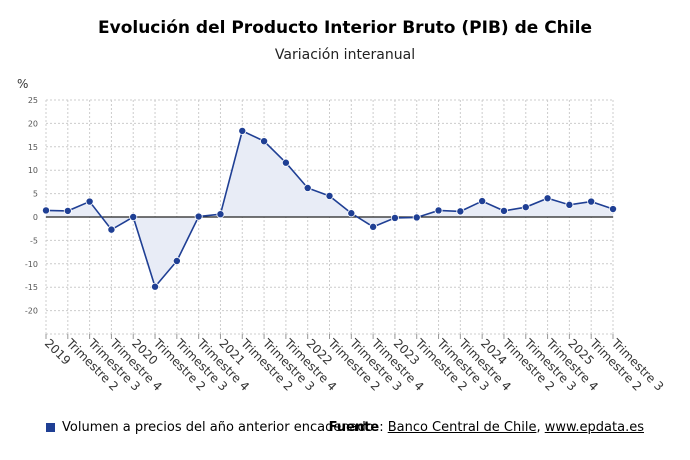  What do you see at coordinates (31, 264) in the screenshot?
I see `y-tick-label: -10` at bounding box center [31, 264].